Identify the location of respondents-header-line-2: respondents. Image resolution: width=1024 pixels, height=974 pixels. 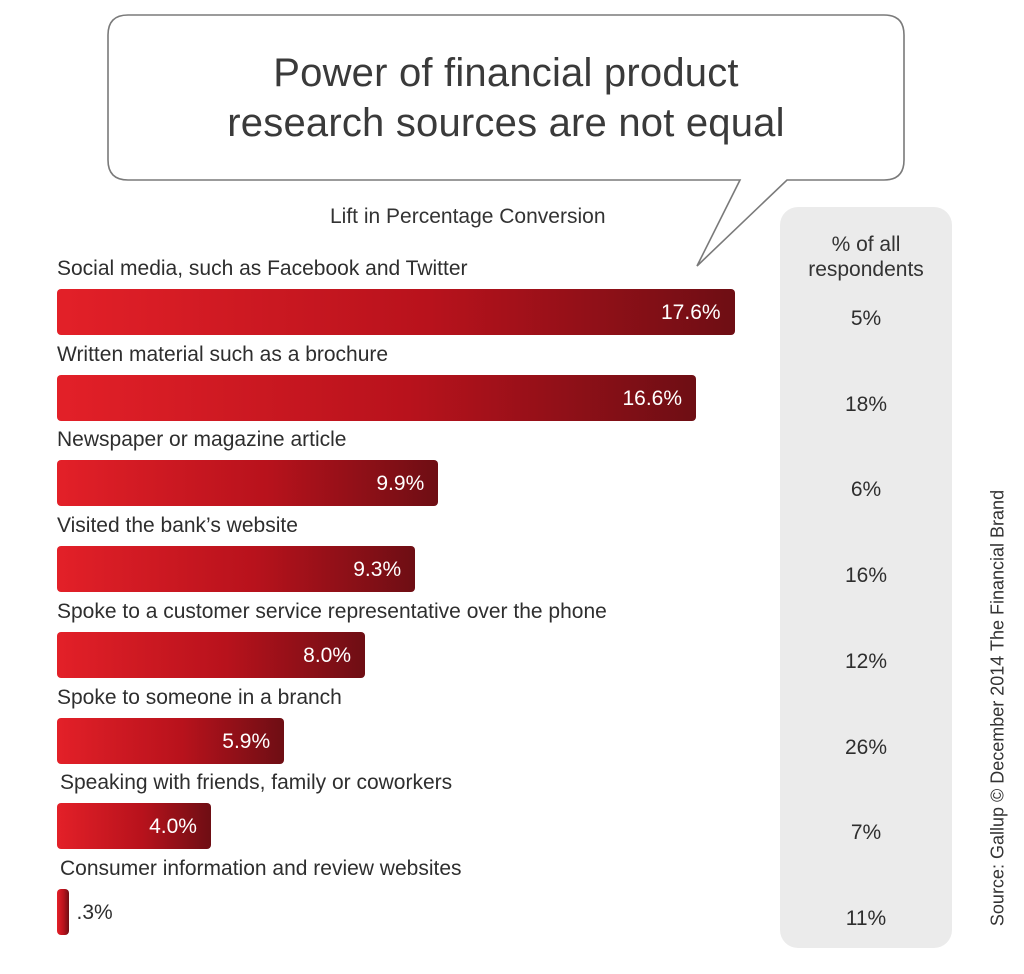
(866, 269).